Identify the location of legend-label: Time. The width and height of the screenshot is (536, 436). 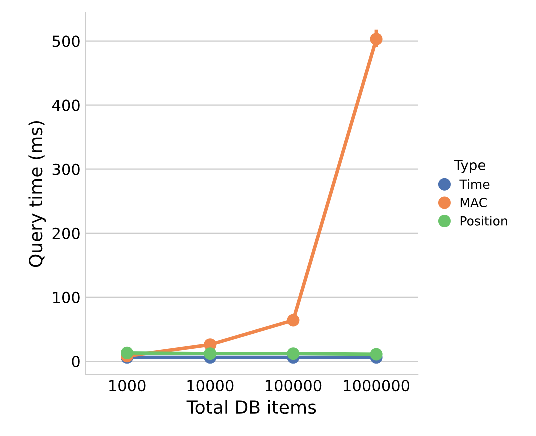
(475, 184).